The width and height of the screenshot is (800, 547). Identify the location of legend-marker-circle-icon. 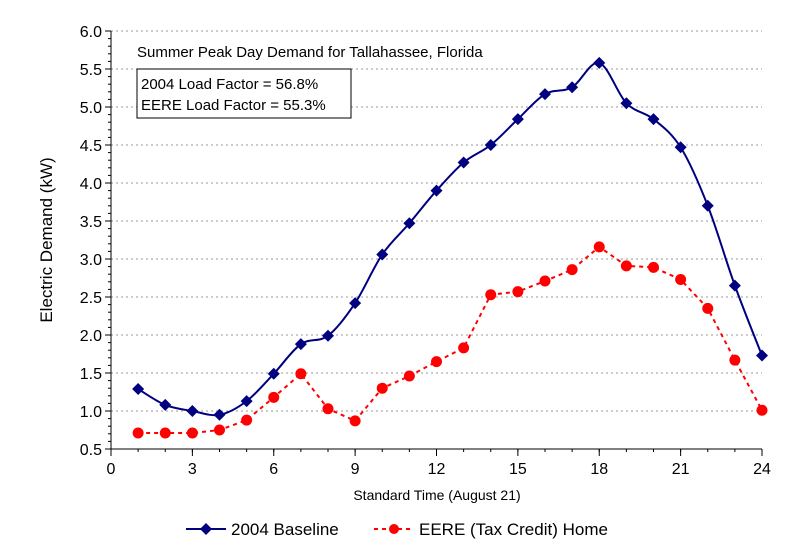
(394, 529).